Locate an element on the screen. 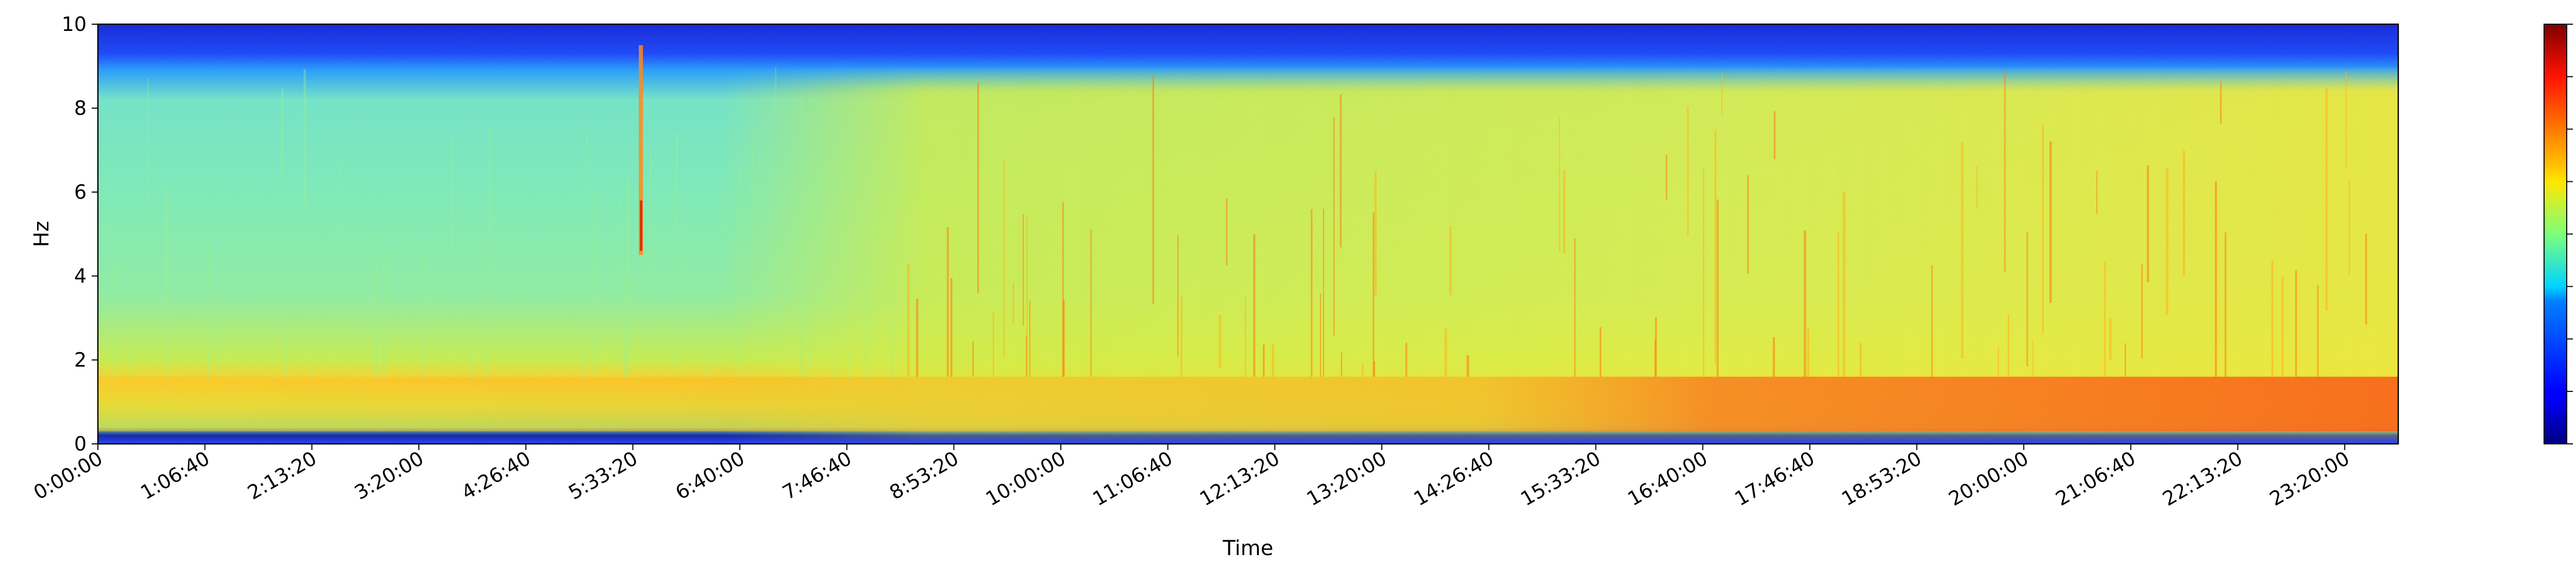  x-tick-label: 0:00:00 is located at coordinates (68, 475).